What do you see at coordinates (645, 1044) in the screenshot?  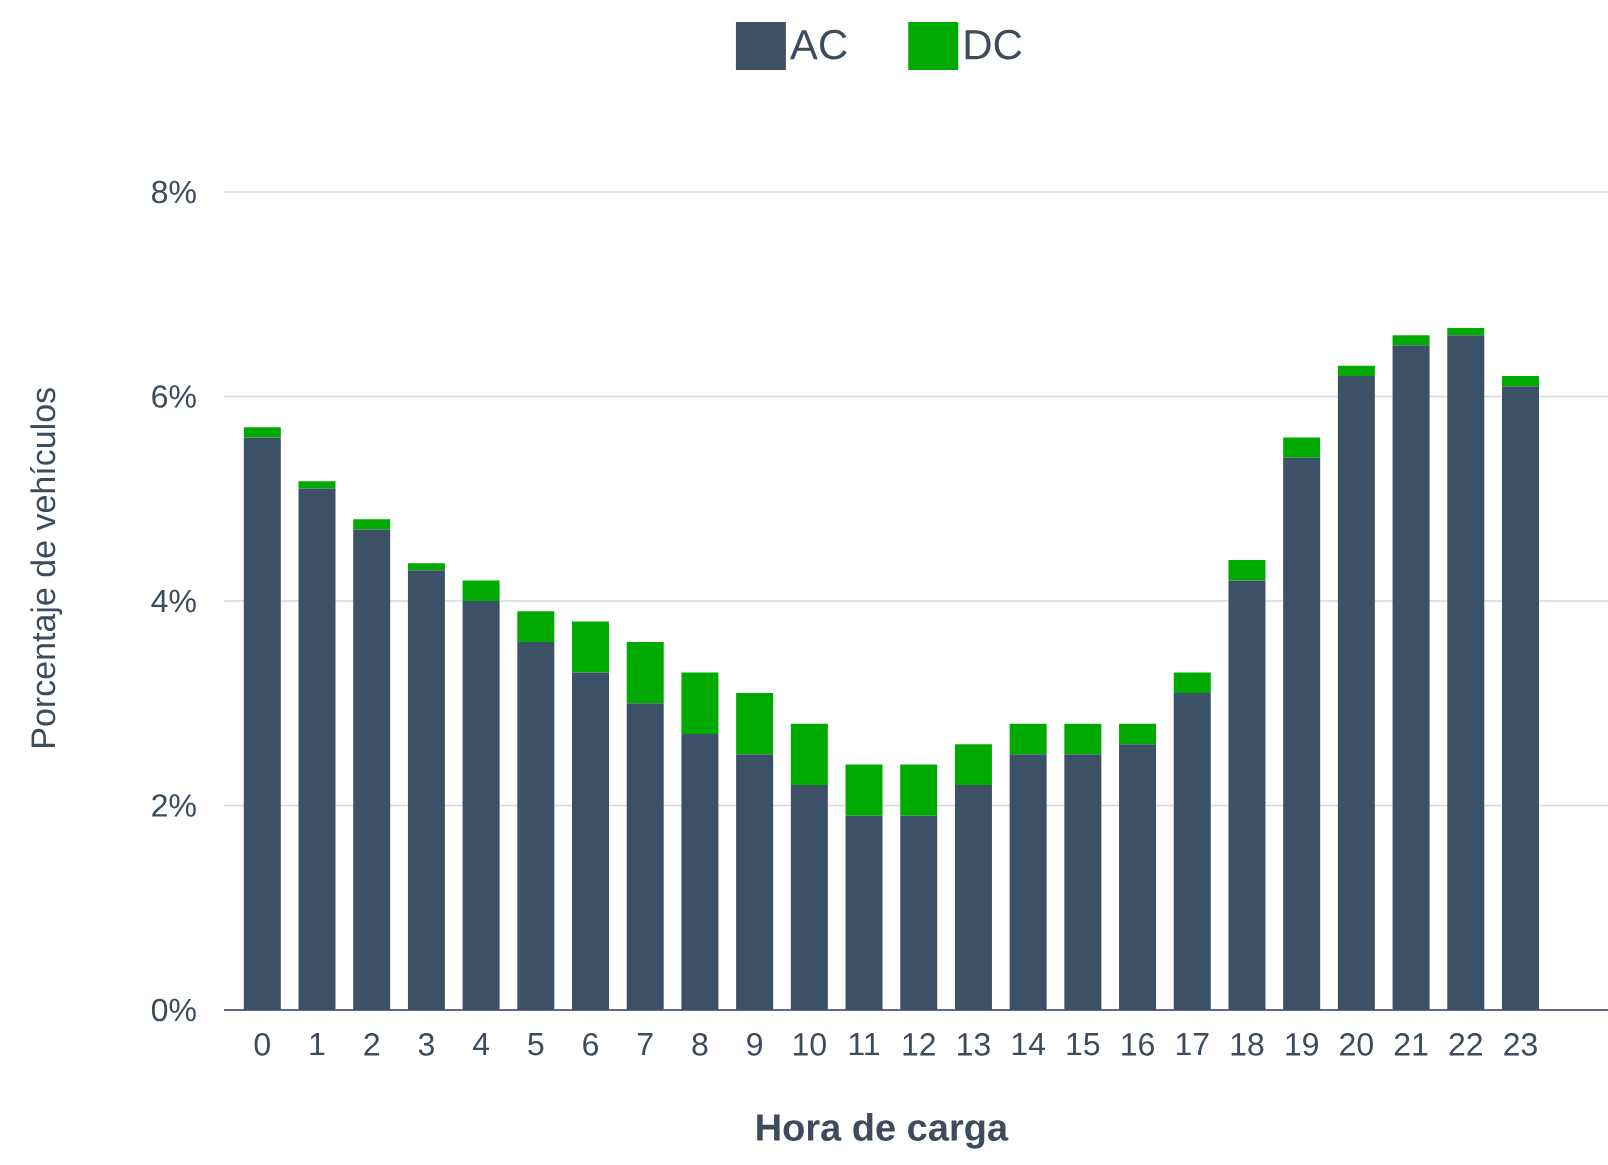 I see `x-tick-label: 7` at bounding box center [645, 1044].